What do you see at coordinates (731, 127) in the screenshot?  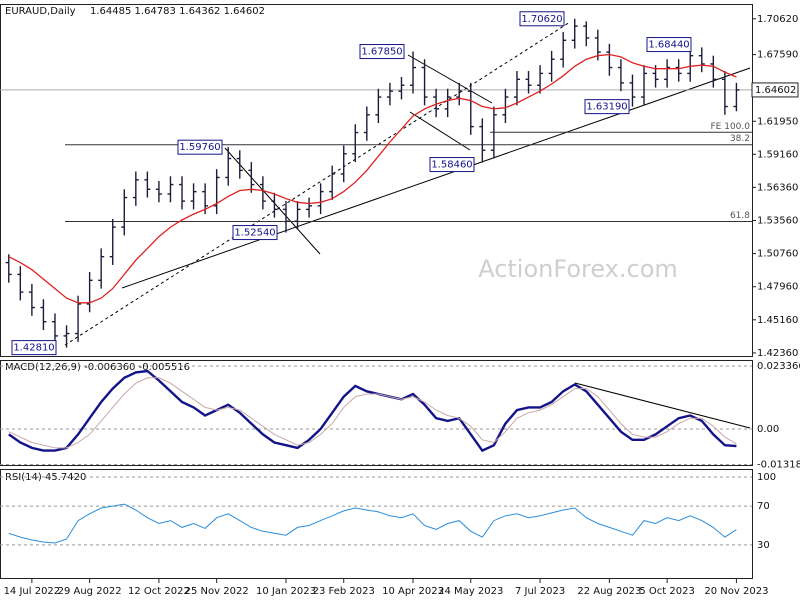 I see `fib-label: FE 100.0` at bounding box center [731, 127].